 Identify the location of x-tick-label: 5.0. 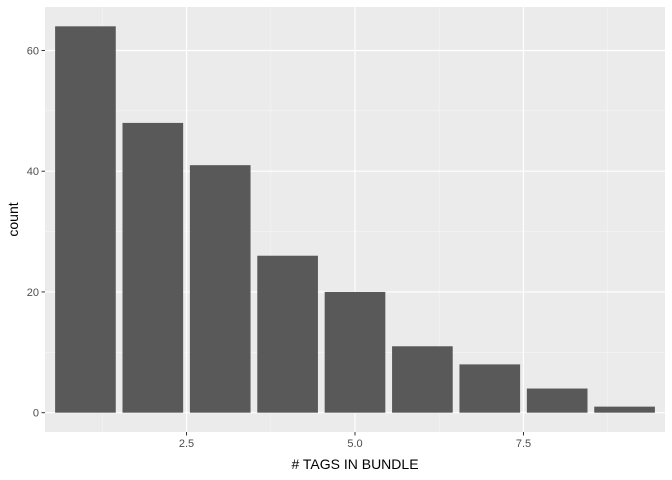
(354, 444).